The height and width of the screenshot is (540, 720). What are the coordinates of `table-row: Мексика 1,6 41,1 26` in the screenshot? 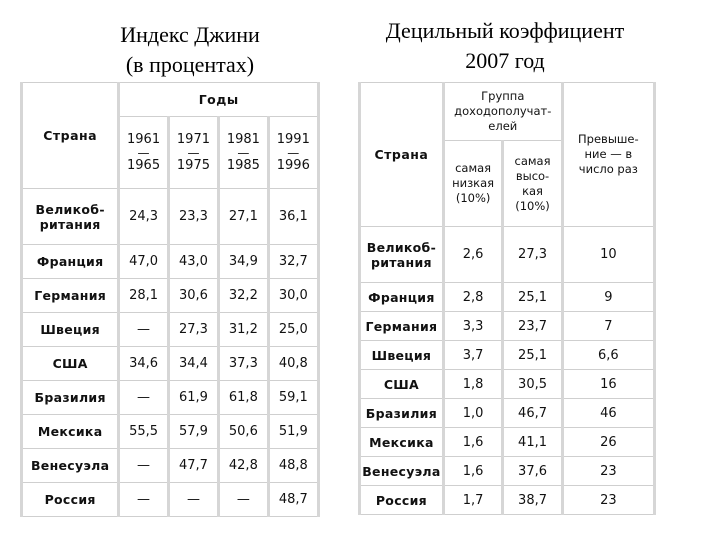 It's located at (507, 442).